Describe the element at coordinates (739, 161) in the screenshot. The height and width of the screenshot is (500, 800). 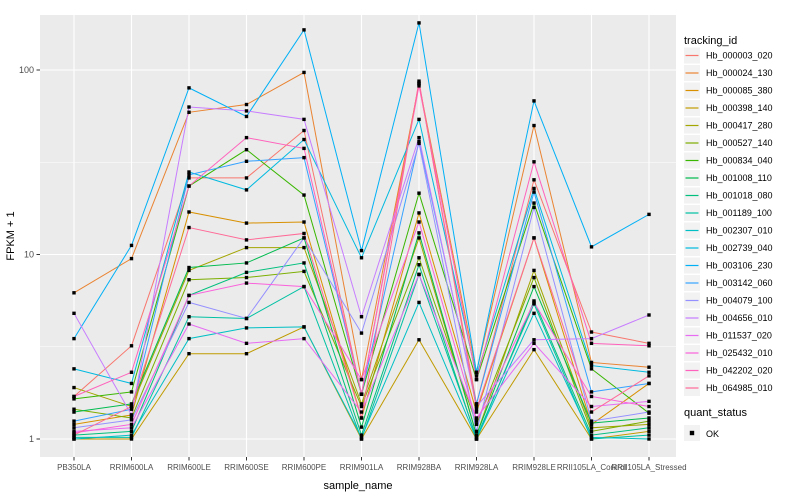
I see `legend-label: Hb_000834_040` at that location.